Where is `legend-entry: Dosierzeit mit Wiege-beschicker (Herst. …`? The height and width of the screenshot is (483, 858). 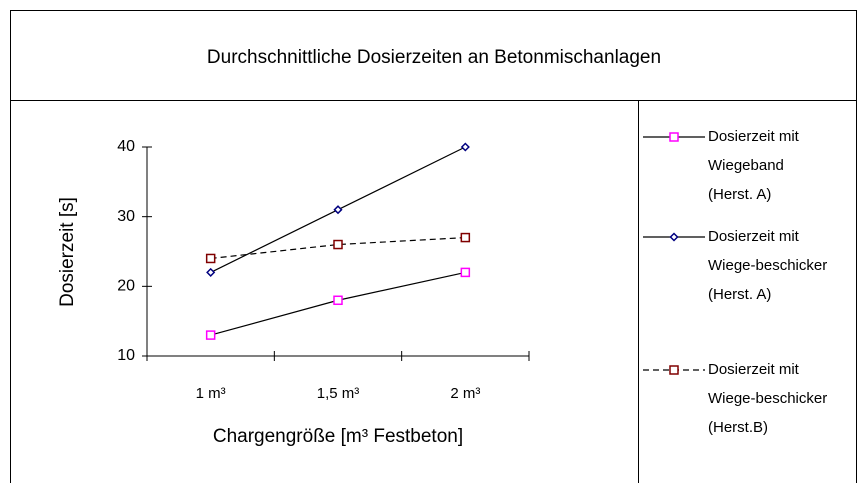 legend-entry: Dosierzeit mit Wiege-beschicker (Herst. … is located at coordinates (768, 265).